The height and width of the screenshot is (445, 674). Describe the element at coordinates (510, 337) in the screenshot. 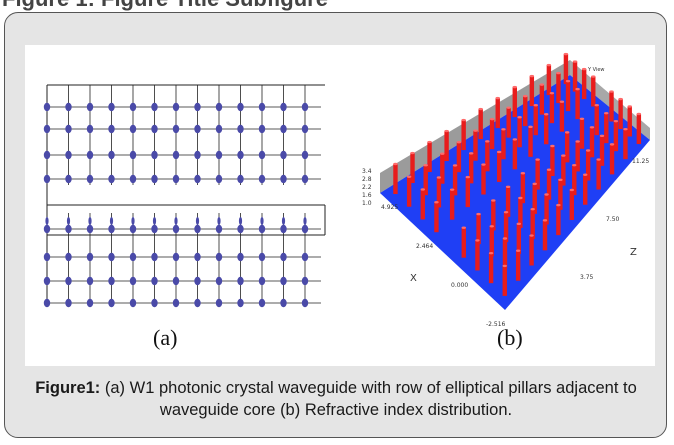

I see `panel-b-label: (b)` at that location.